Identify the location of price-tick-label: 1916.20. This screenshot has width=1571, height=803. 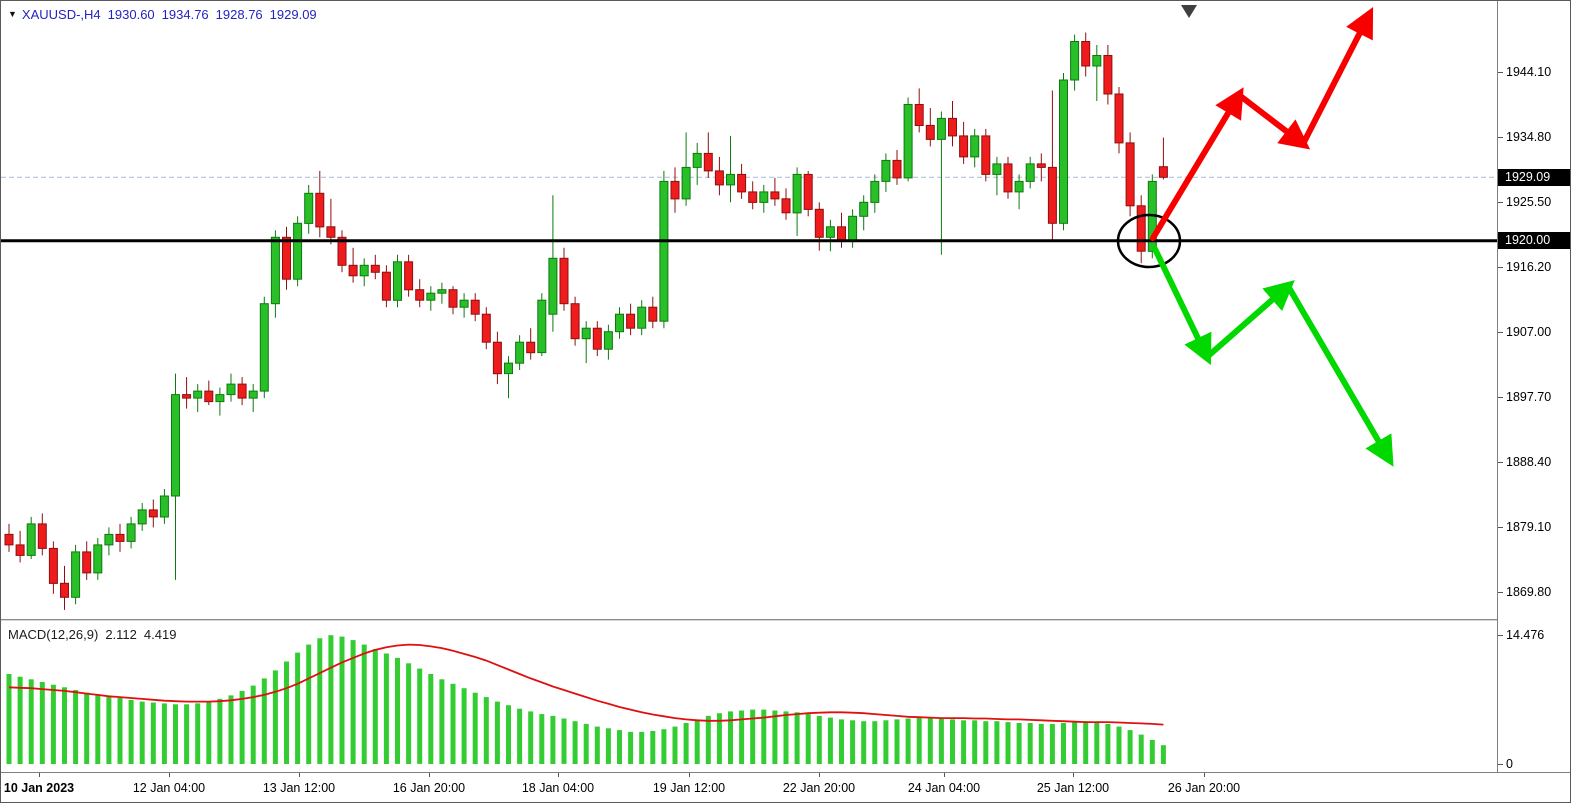
(1529, 267).